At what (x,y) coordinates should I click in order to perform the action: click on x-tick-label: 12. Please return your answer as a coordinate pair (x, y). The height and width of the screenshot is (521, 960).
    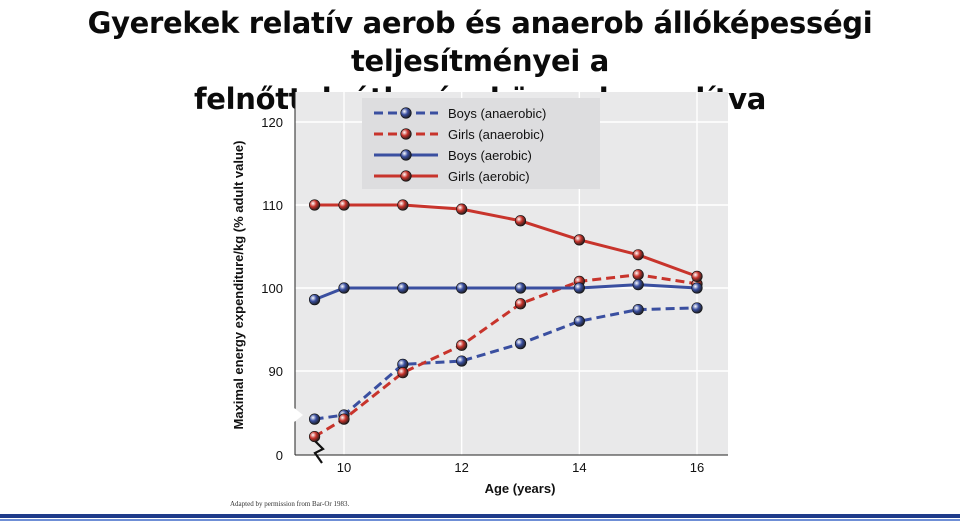
    Looking at the image, I should click on (461, 467).